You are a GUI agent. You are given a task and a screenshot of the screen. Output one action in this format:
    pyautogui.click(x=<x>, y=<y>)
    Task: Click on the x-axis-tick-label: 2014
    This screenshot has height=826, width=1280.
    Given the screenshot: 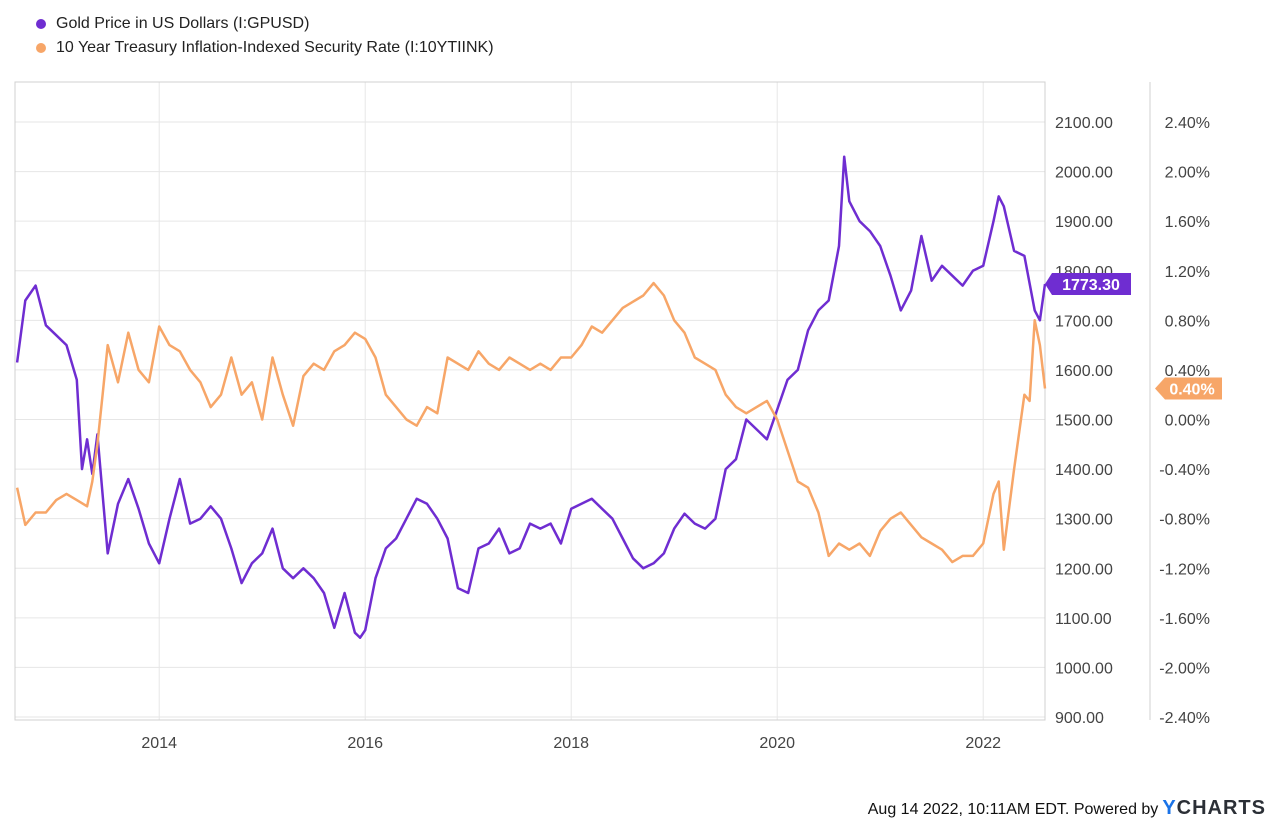 What is the action you would take?
    pyautogui.click(x=159, y=743)
    